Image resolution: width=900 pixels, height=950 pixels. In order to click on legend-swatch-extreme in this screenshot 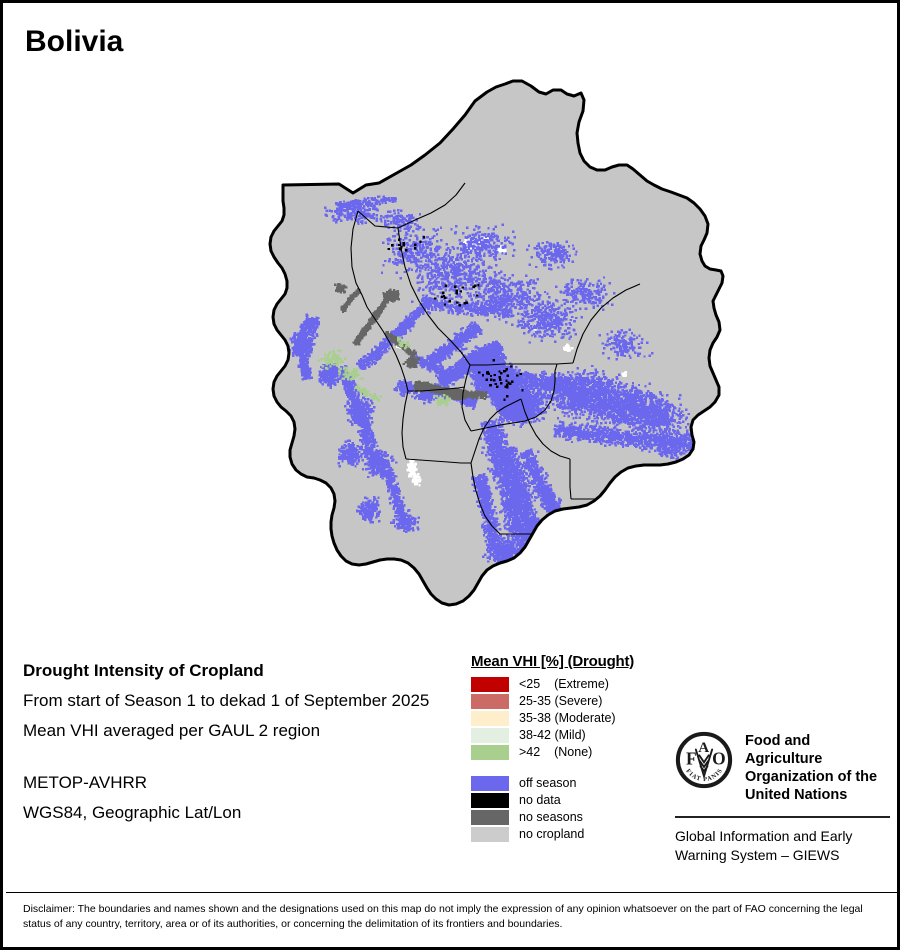, I will do `click(490, 684)`.